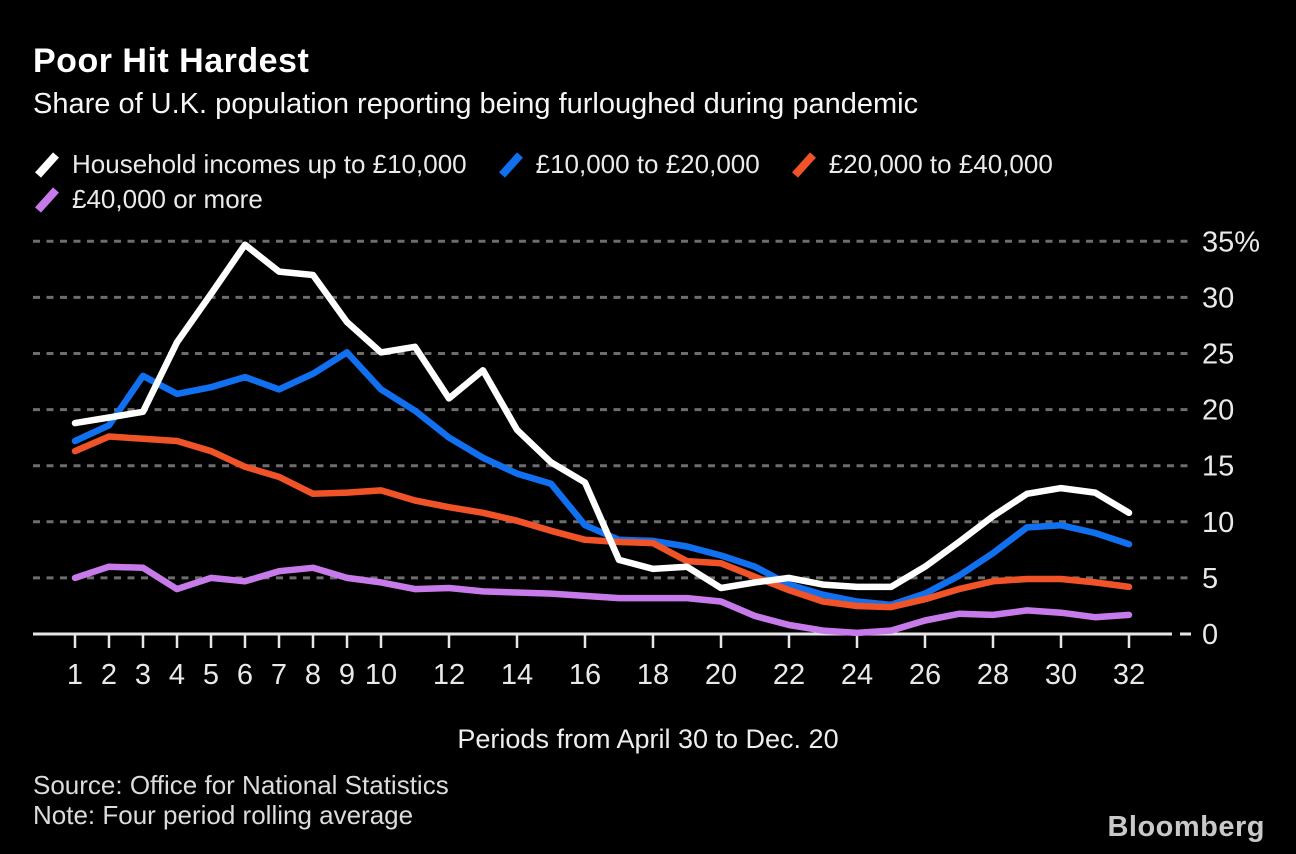  What do you see at coordinates (347, 675) in the screenshot?
I see `x-tick-label: 9` at bounding box center [347, 675].